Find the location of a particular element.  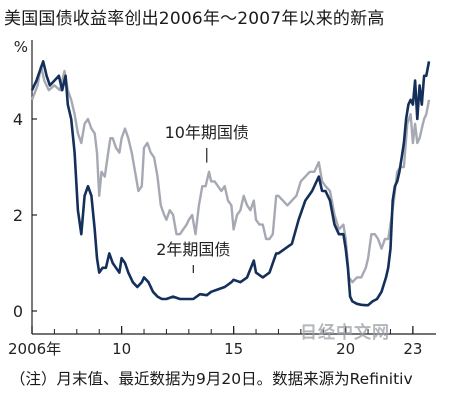

y-tick-label: 2 is located at coordinates (18, 215).